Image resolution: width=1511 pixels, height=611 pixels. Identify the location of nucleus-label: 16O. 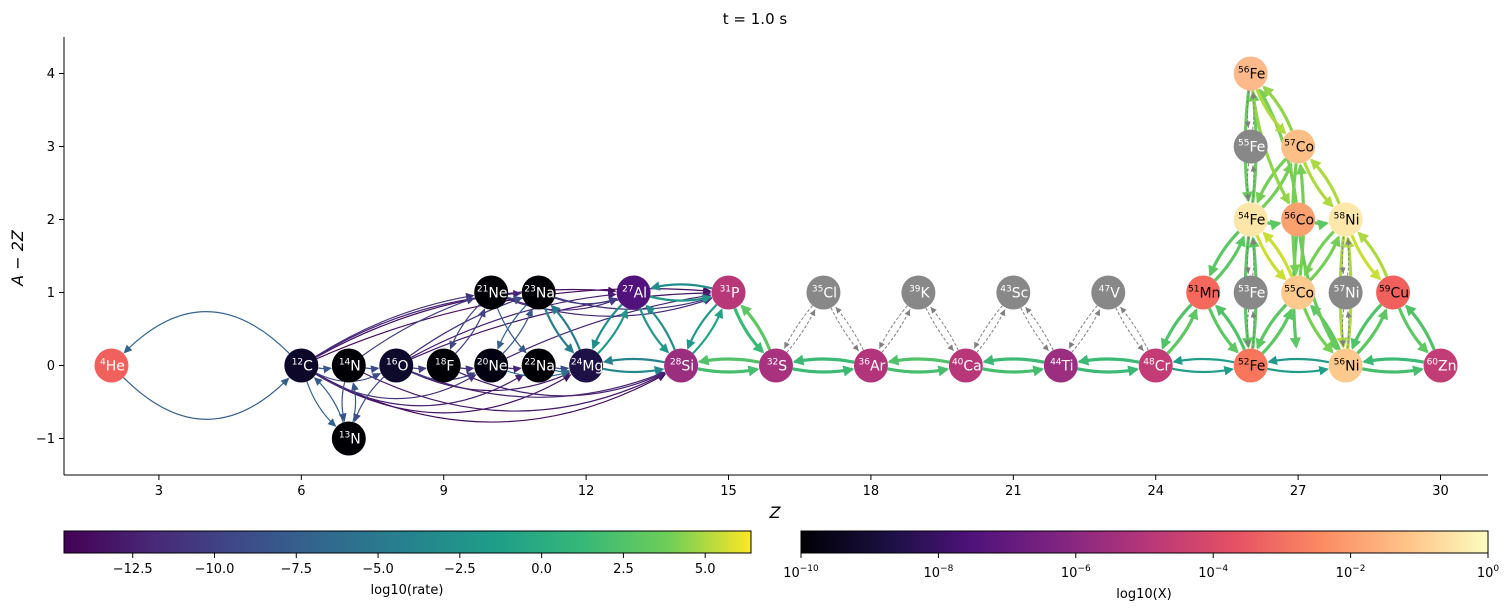
(397, 366).